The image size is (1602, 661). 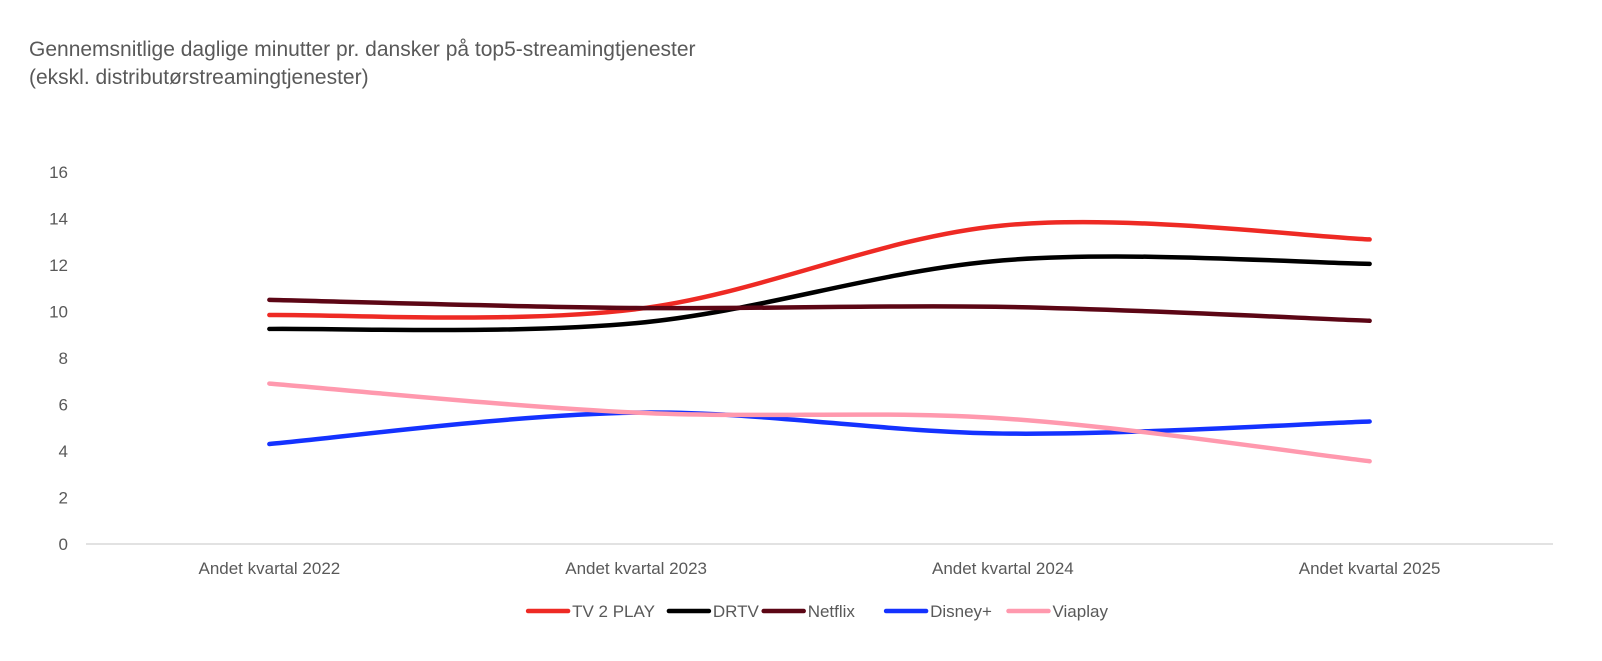 I want to click on y-tick-label: 14, so click(x=58, y=219).